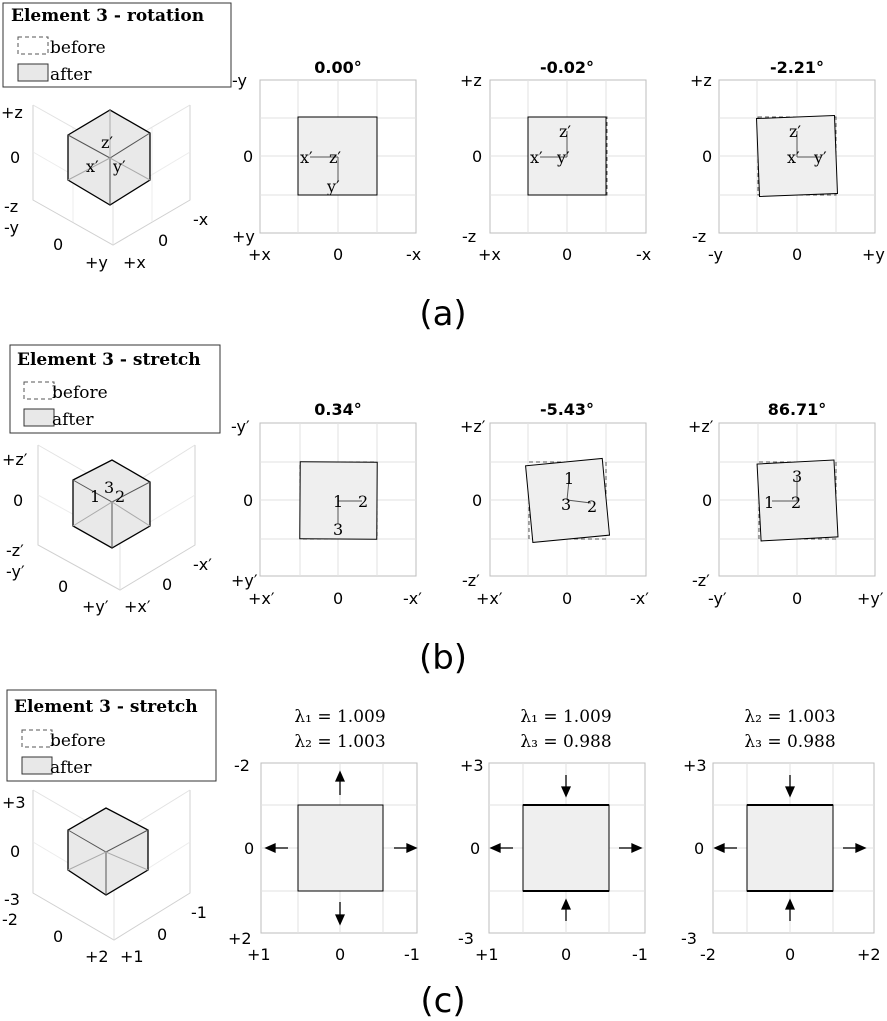  What do you see at coordinates (120, 496) in the screenshot?
I see `cube-label: 2` at bounding box center [120, 496].